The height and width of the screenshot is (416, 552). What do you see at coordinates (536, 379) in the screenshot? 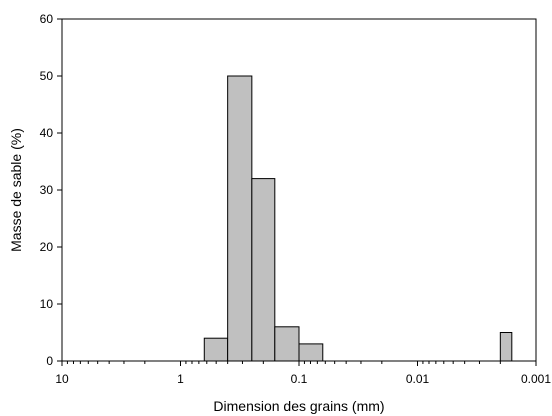
I see `x-tick-label-4: 0.001` at bounding box center [536, 379].